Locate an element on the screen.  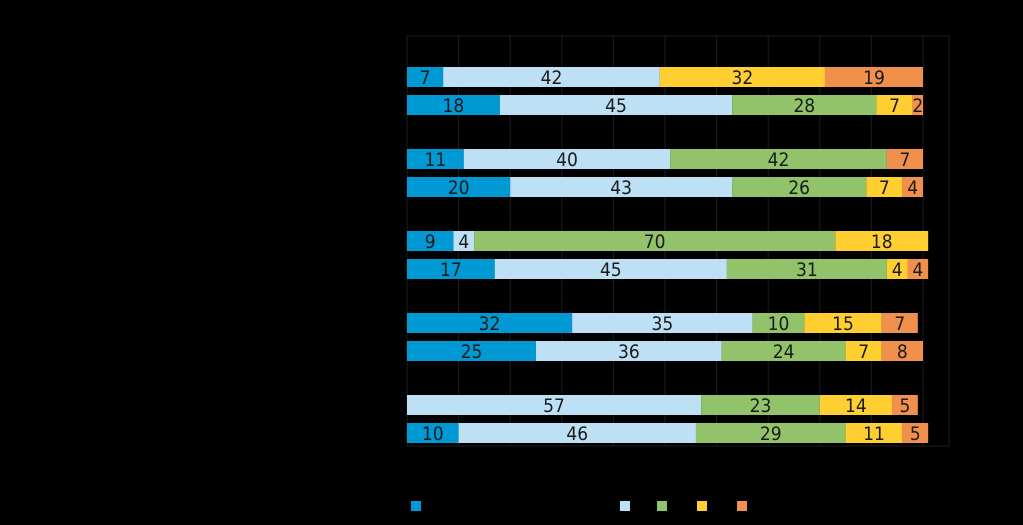
data-label: 9 is located at coordinates (430, 242).